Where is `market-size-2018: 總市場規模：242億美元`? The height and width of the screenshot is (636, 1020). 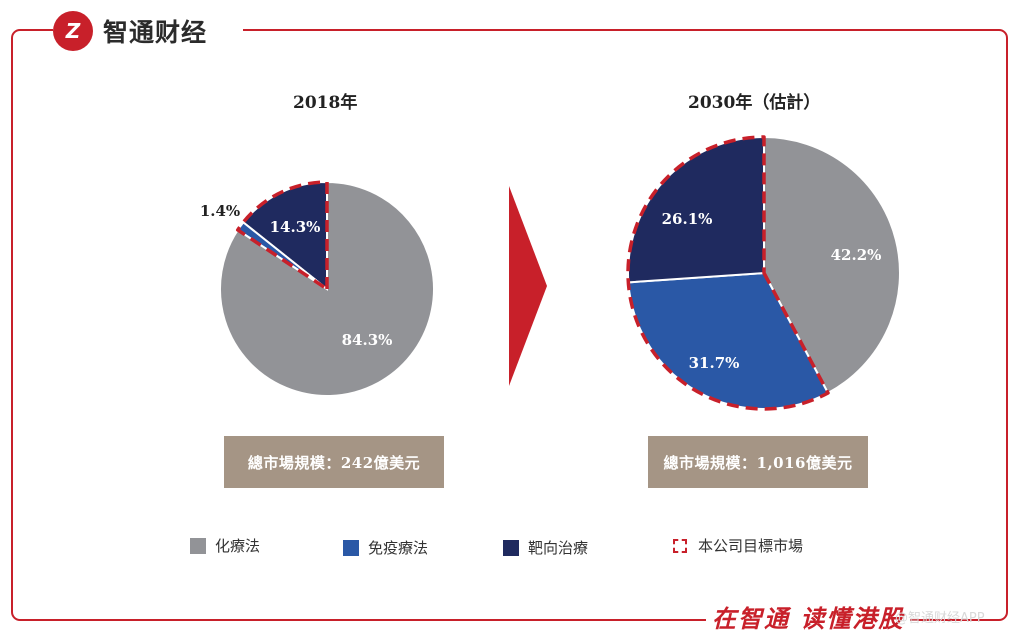 market-size-2018: 總市場規模：242億美元 is located at coordinates (334, 462).